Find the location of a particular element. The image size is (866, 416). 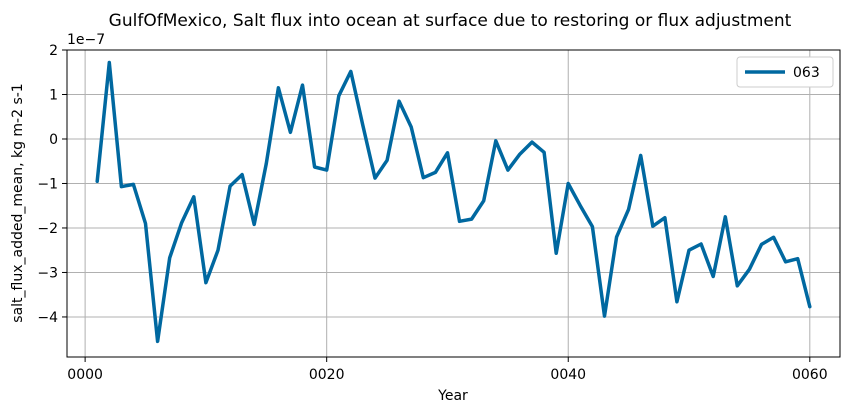

y-tick-label: 1 is located at coordinates (53, 95).